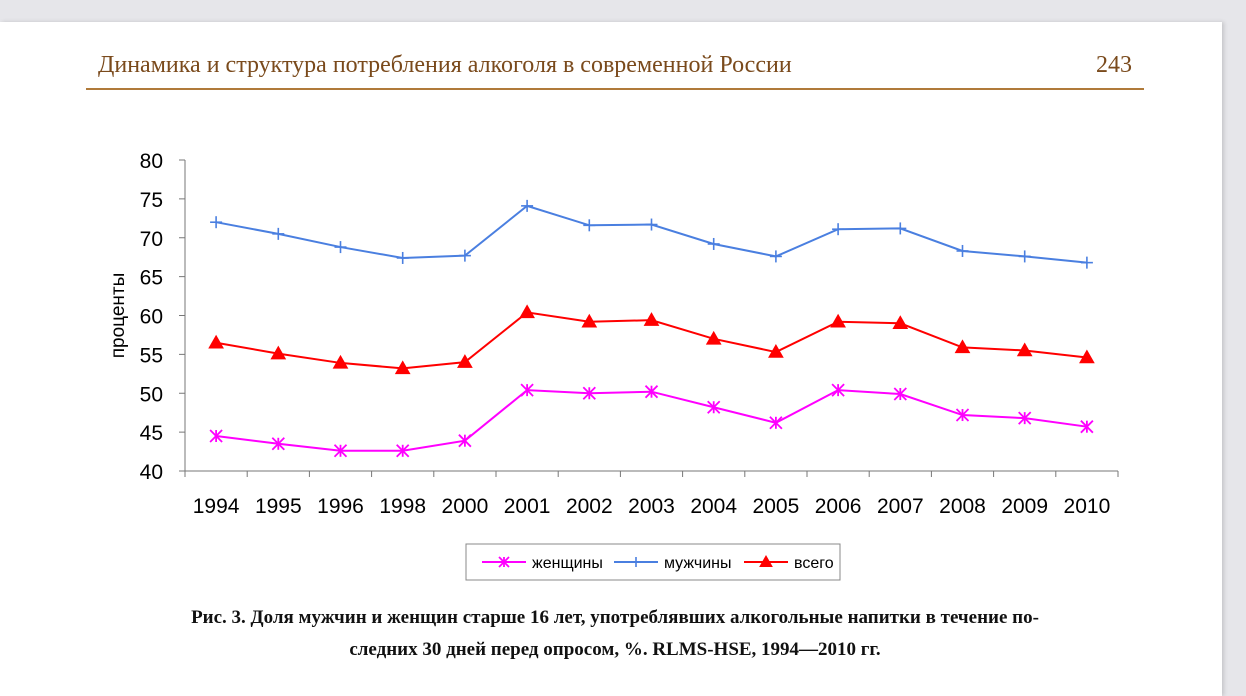  What do you see at coordinates (151, 355) in the screenshot?
I see `y-tick-label: 55` at bounding box center [151, 355].